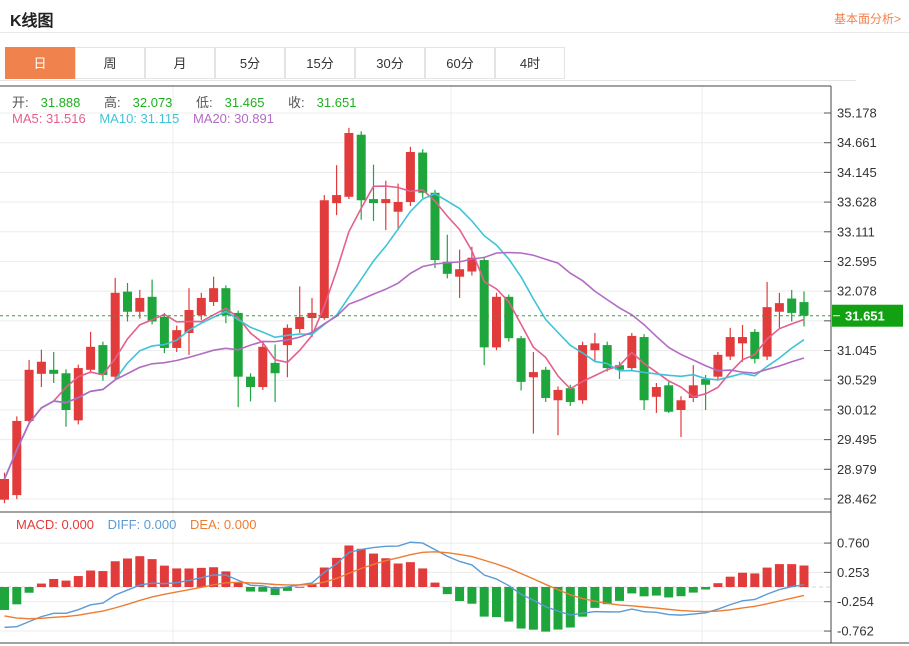 This screenshot has width=909, height=646. Describe the element at coordinates (853, 543) in the screenshot. I see `macd-axis-label: 0.760` at that location.